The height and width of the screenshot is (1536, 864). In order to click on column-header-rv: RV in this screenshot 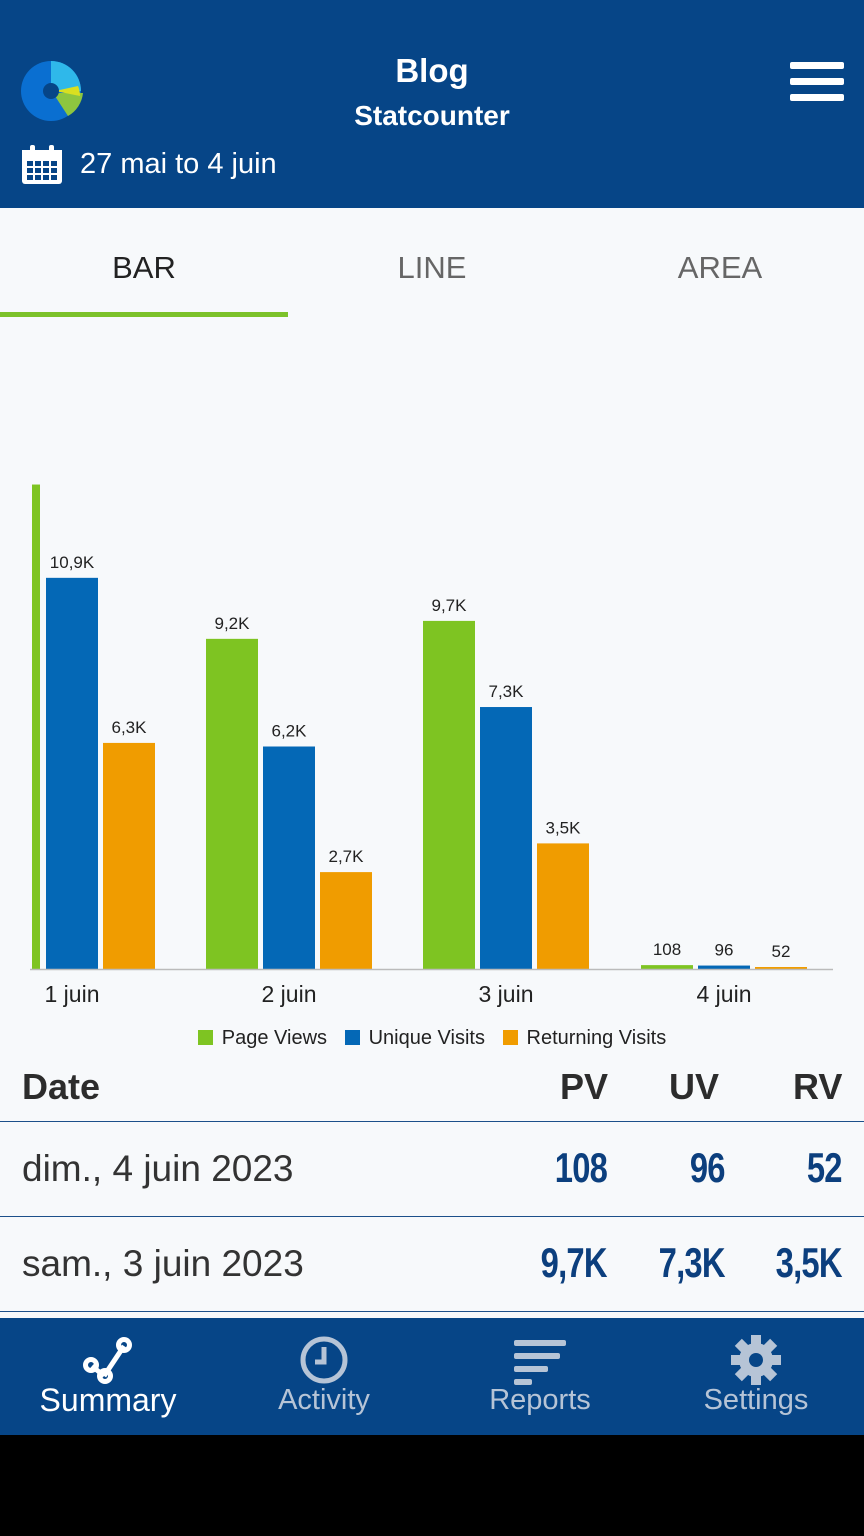, I will do `click(818, 1086)`.